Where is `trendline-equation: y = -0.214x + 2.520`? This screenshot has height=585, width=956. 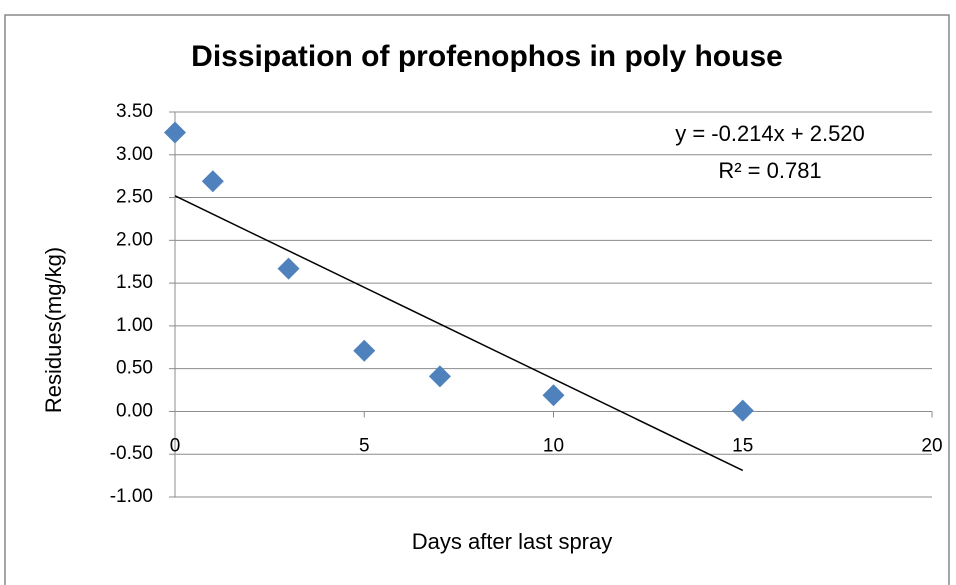 trendline-equation: y = -0.214x + 2.520 is located at coordinates (770, 133).